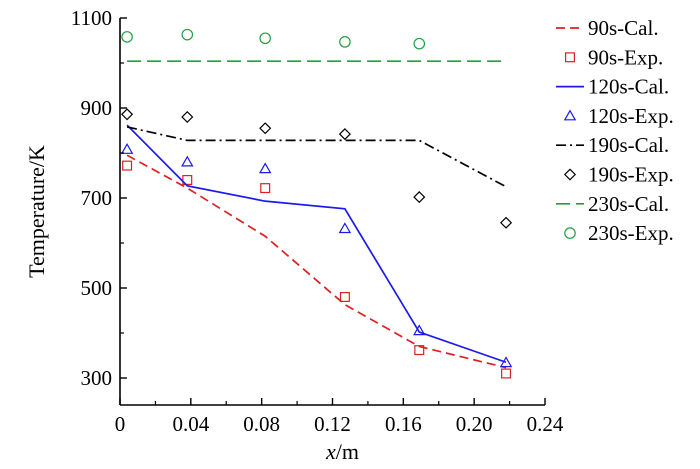 This screenshot has width=700, height=469. I want to click on y-axis-label: Temperature/K, so click(36, 211).